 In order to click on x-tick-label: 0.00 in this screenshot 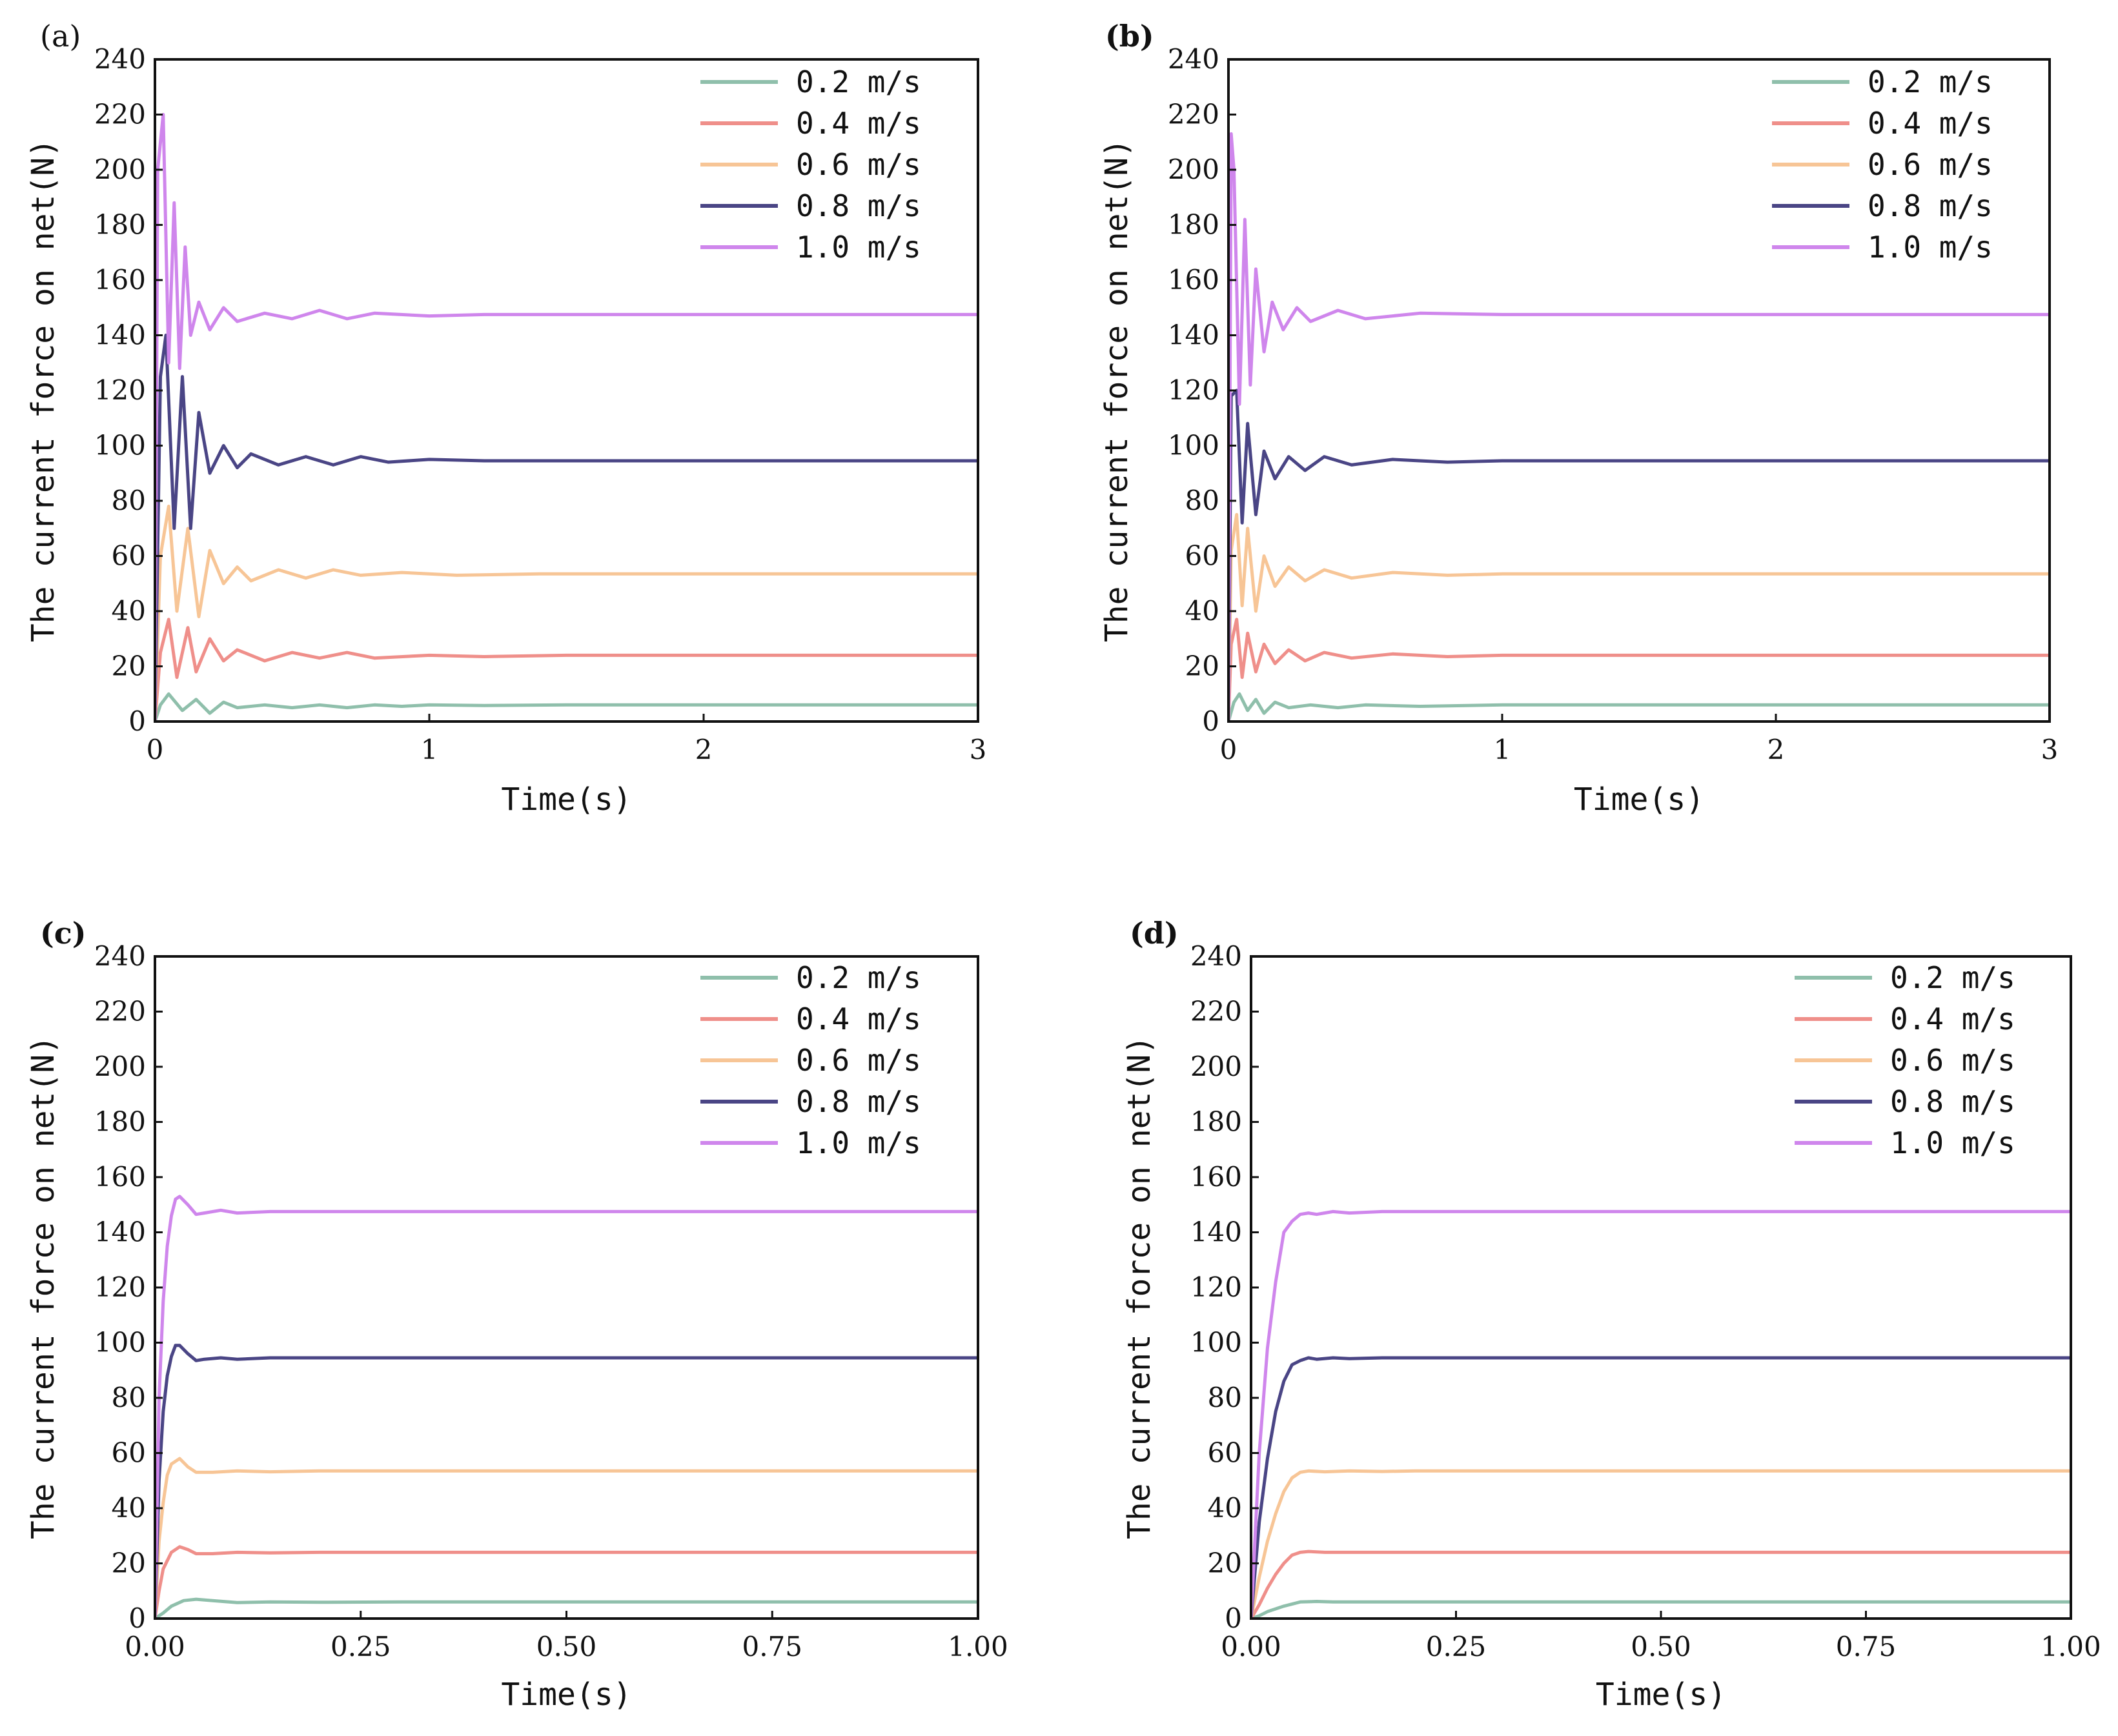, I will do `click(1251, 1646)`.